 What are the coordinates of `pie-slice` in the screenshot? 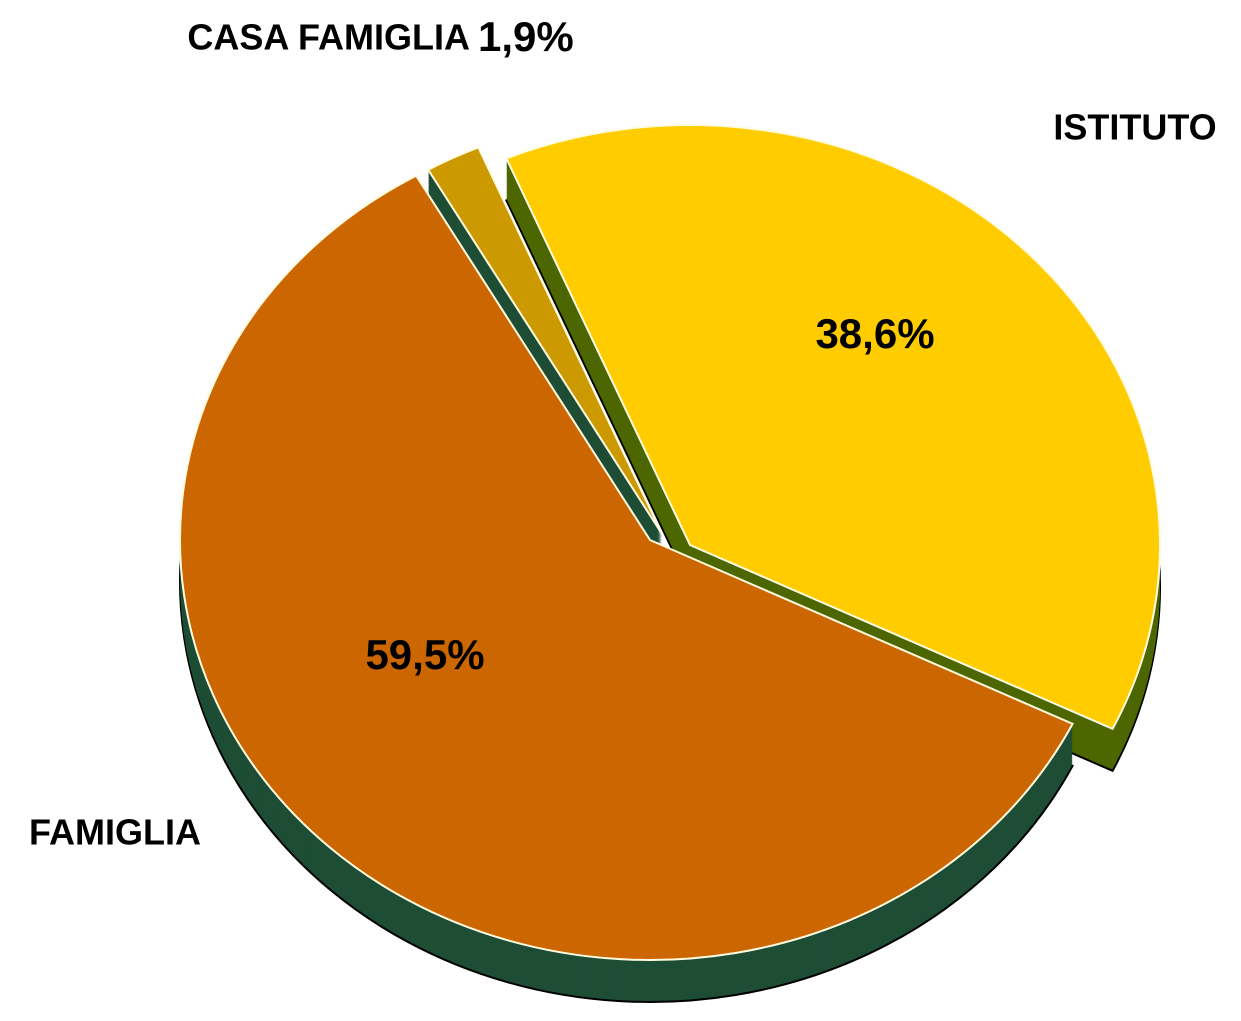 It's located at (544, 340).